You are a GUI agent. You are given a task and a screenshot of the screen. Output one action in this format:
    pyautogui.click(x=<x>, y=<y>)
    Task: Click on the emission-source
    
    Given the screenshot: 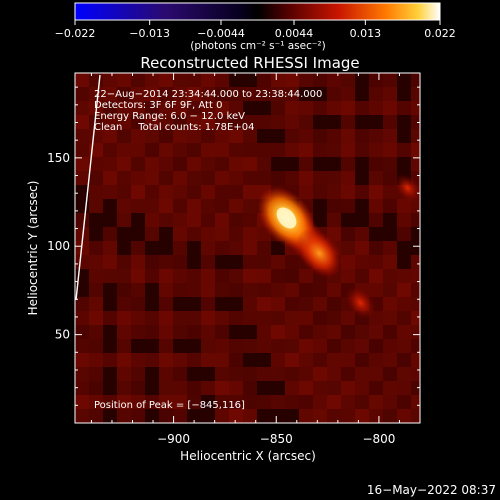 What is the action you would take?
    pyautogui.click(x=319, y=253)
    